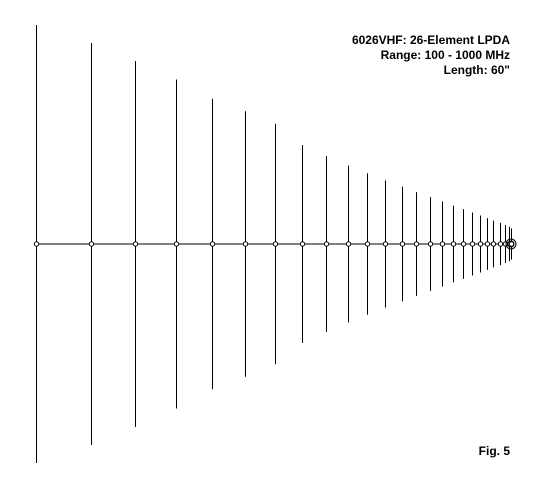 The width and height of the screenshot is (540, 480). What do you see at coordinates (445, 55) in the screenshot?
I see `title-line-range: Range: 100 - 1000 MHz` at bounding box center [445, 55].